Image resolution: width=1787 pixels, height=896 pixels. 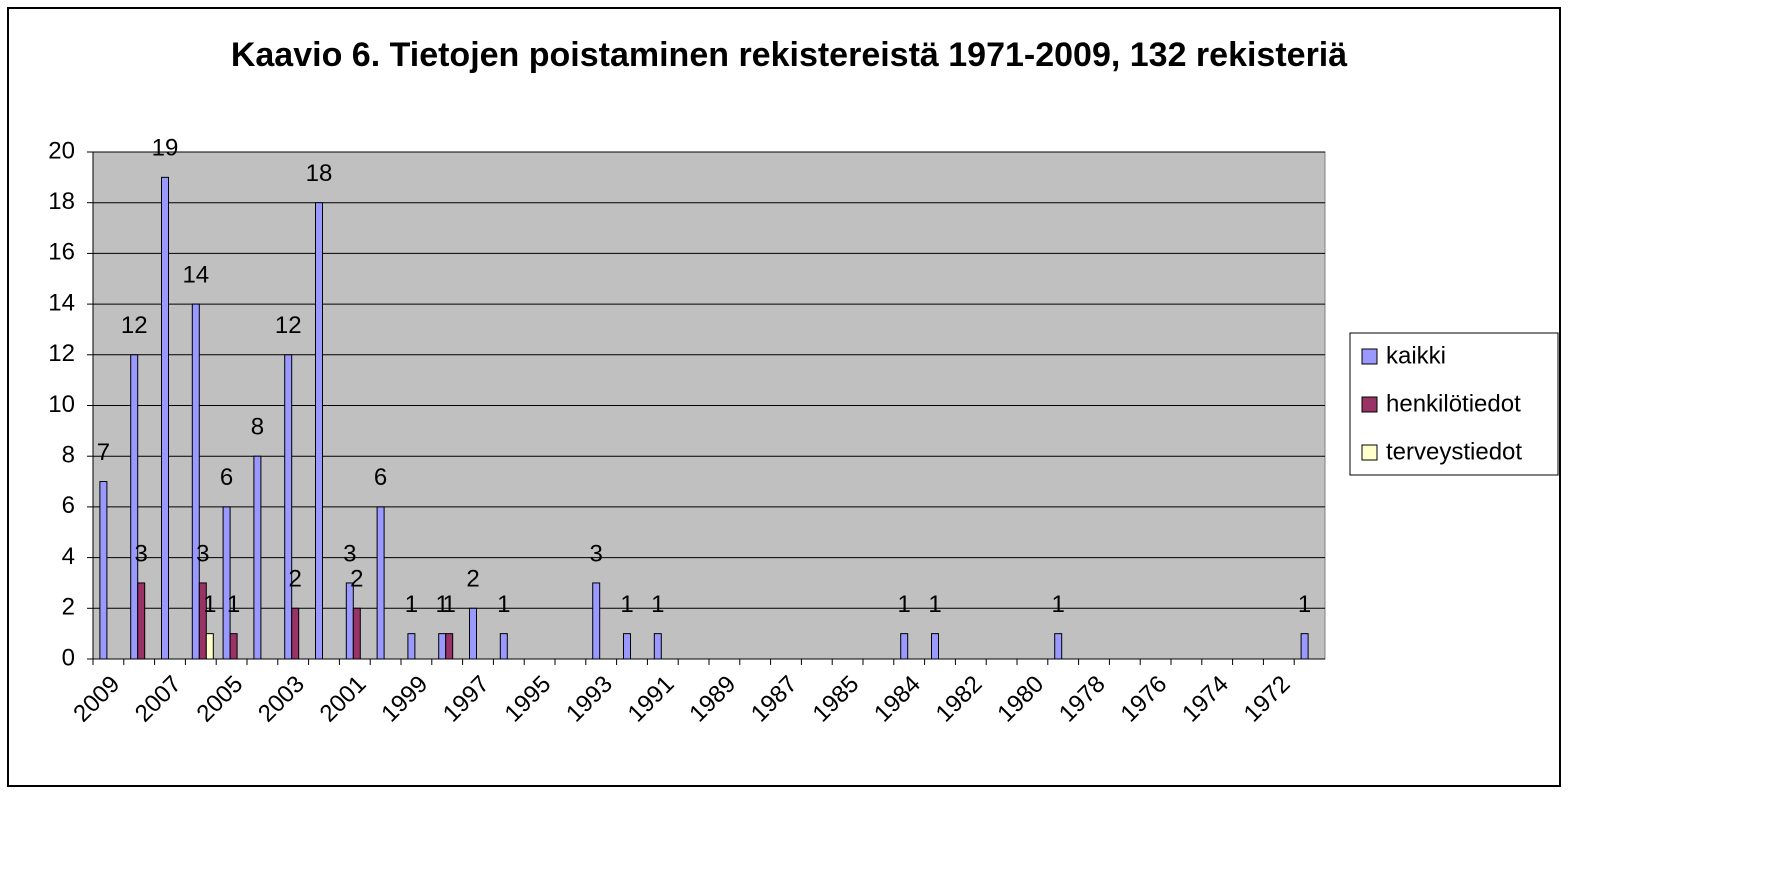 I want to click on legend-label: kaikki, so click(x=1416, y=355).